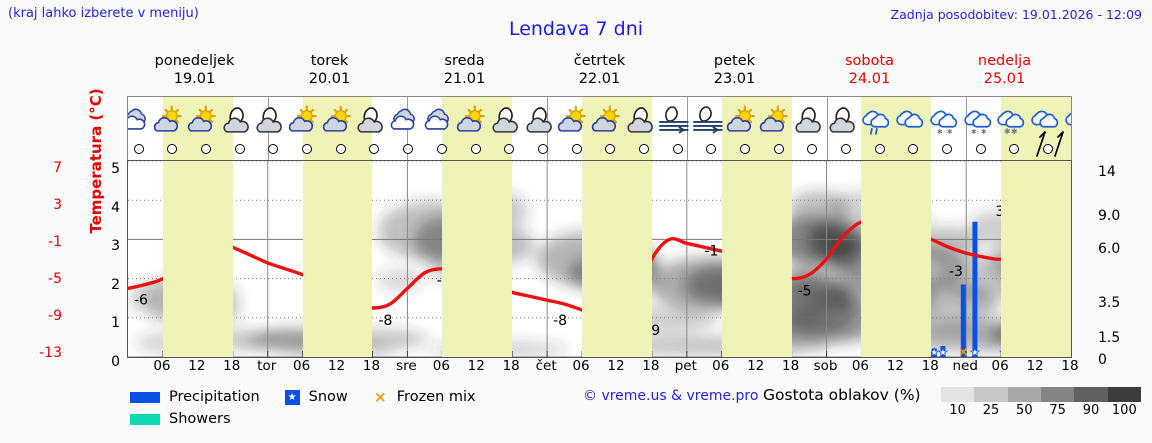 Image resolution: width=1152 pixels, height=443 pixels. I want to click on day-header-5: sobota 24.01, so click(869, 73).